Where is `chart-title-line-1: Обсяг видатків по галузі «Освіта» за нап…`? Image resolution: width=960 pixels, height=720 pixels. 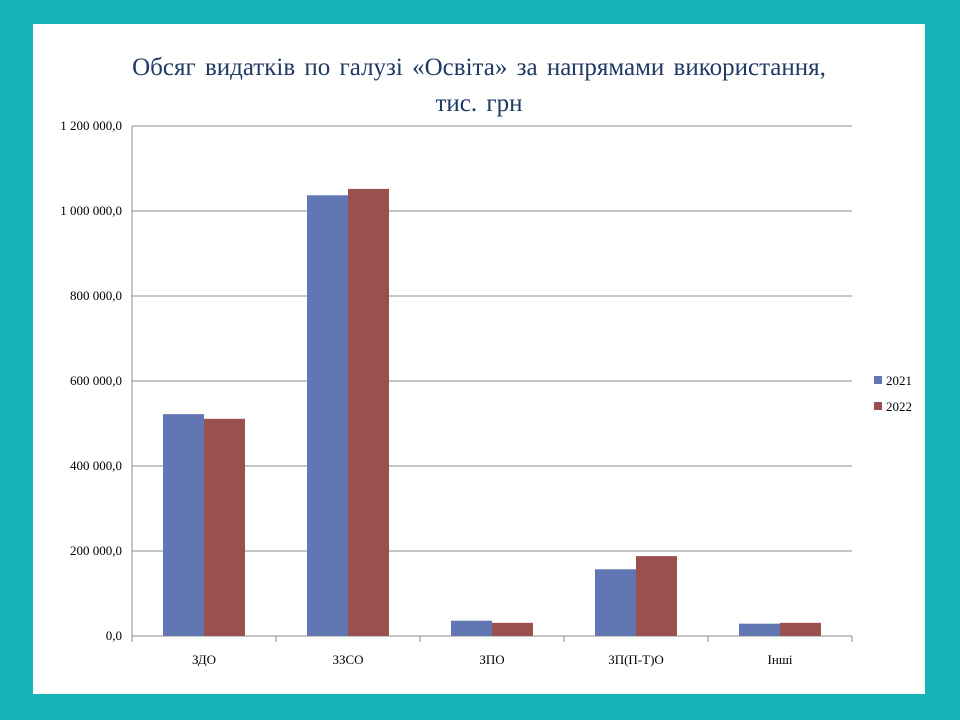
chart-title-line-1: Обсяг видатків по галузі «Освіта» за нап… is located at coordinates (479, 67).